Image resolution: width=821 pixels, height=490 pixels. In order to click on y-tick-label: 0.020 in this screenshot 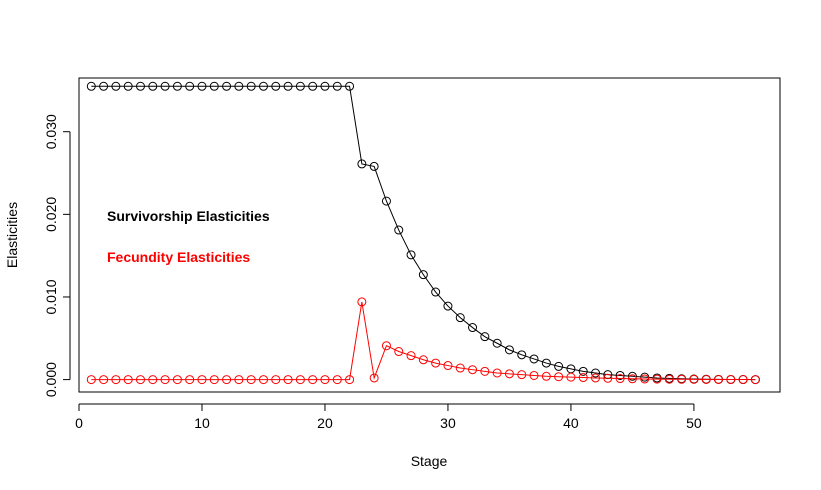, I will do `click(51, 214)`.